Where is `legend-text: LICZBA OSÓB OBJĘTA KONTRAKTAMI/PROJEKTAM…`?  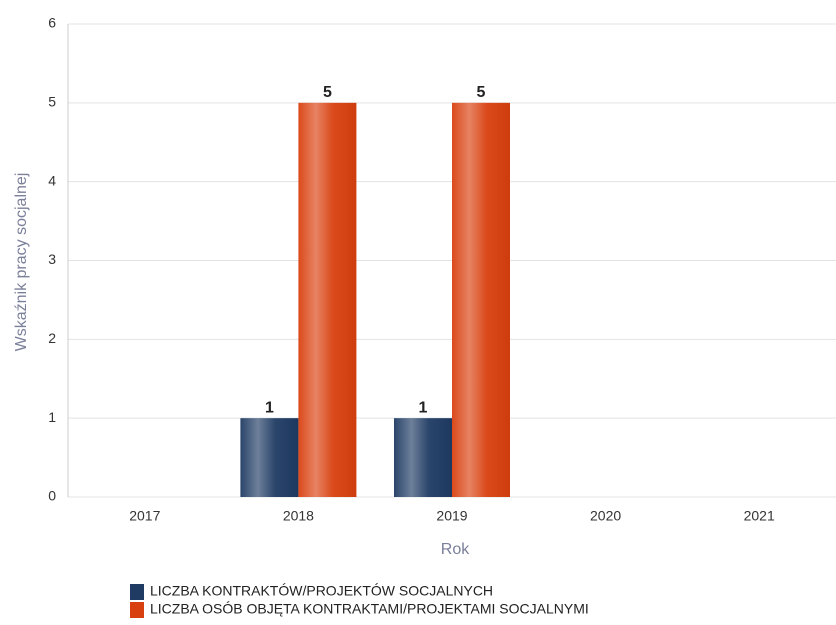 legend-text: LICZBA OSÓB OBJĘTA KONTRAKTAMI/PROJEKTAM… is located at coordinates (369, 609).